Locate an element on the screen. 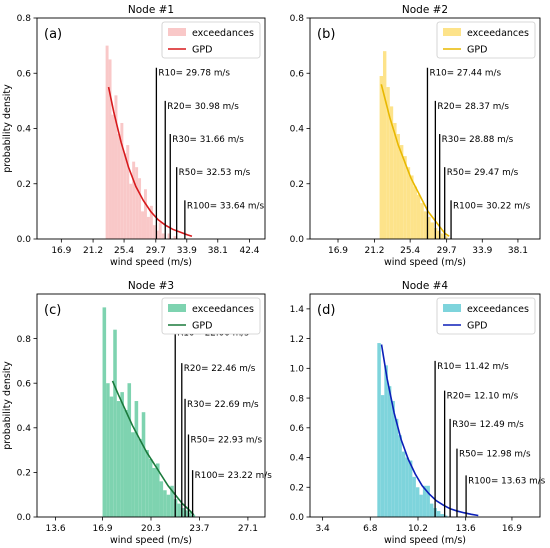 The image size is (550, 548). x-tick-label: 25.4 is located at coordinates (410, 251).